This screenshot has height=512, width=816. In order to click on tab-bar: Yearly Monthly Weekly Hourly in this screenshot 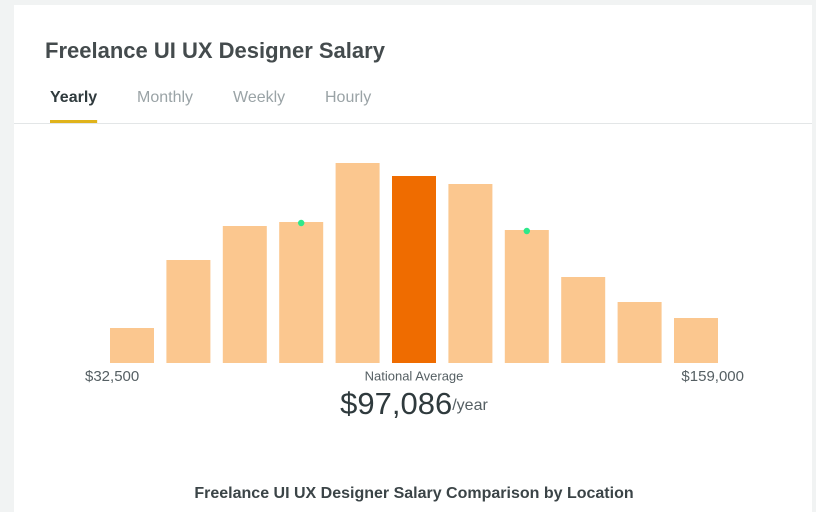, I will do `click(210, 106)`.